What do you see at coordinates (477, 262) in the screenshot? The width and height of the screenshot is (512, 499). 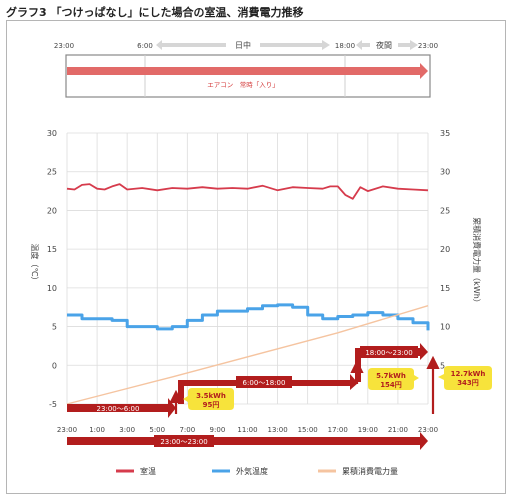 I see `right-axis-title: 累積消費電力量（kWh）` at bounding box center [477, 262].